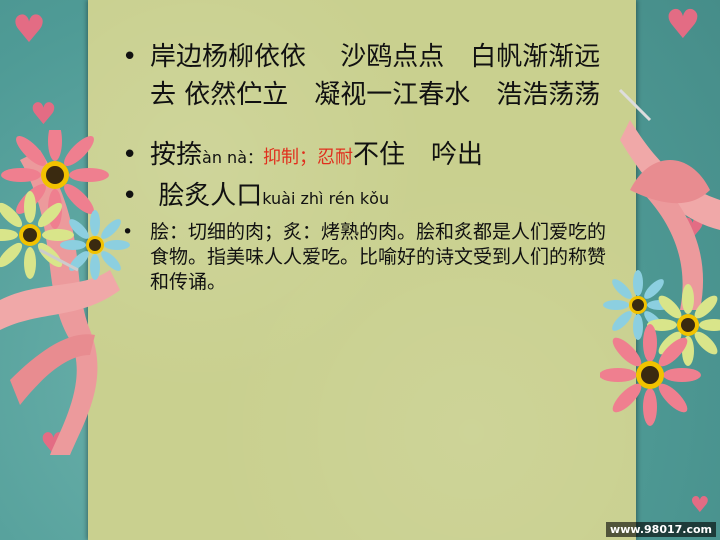  Describe the element at coordinates (232, 157) in the screenshot. I see `pinyin: àn nà：` at that location.